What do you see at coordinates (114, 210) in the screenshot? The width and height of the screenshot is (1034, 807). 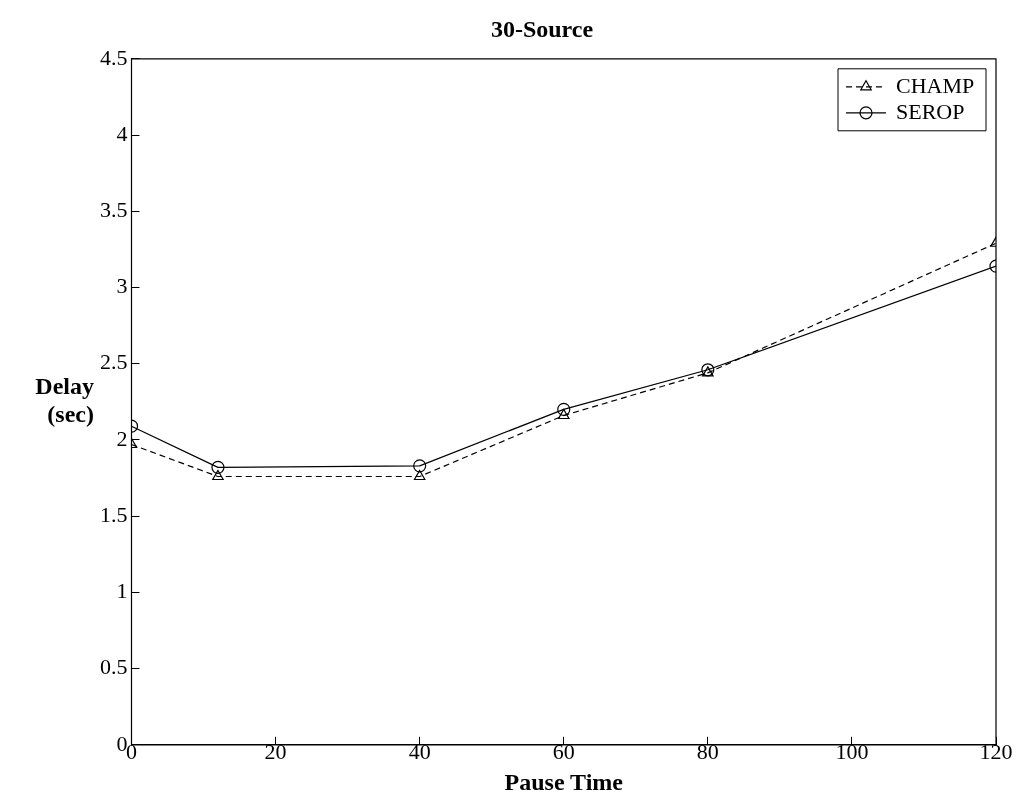 I see `y-tick-label: 3.5` at bounding box center [114, 210].